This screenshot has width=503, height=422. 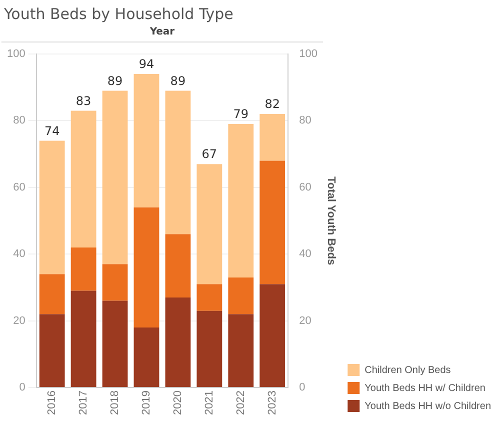 What do you see at coordinates (407, 370) in the screenshot?
I see `legend-label: Children Only Beds` at bounding box center [407, 370].